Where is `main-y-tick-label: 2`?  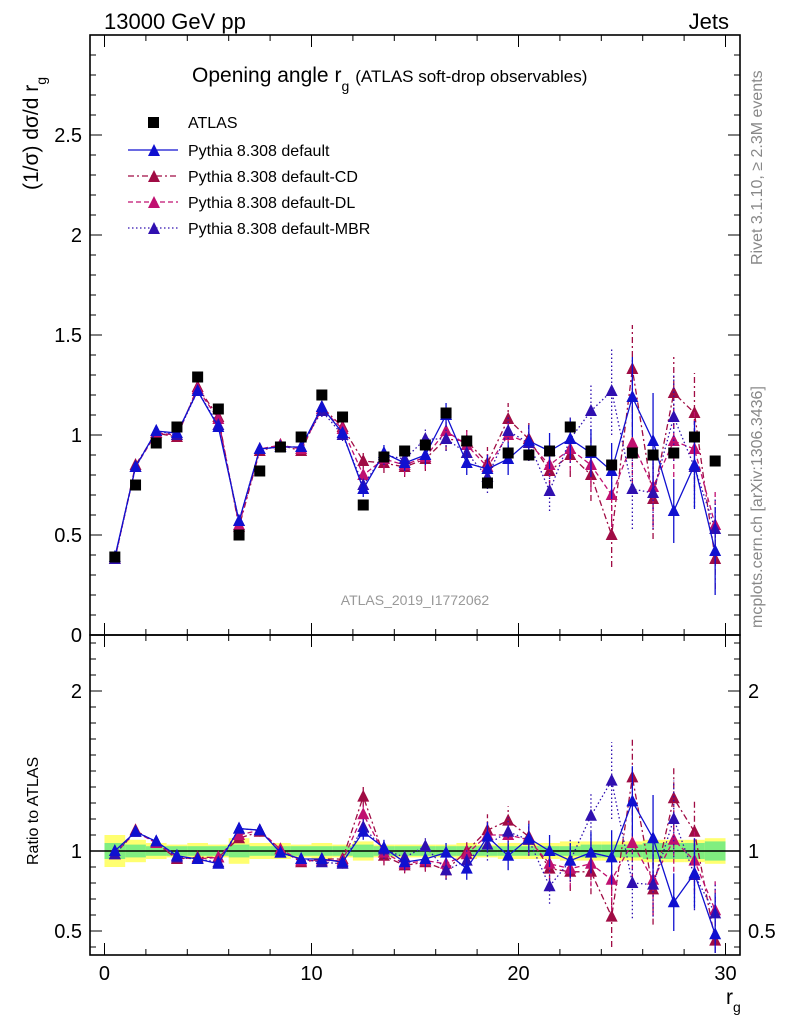 main-y-tick-label: 2 is located at coordinates (76, 236).